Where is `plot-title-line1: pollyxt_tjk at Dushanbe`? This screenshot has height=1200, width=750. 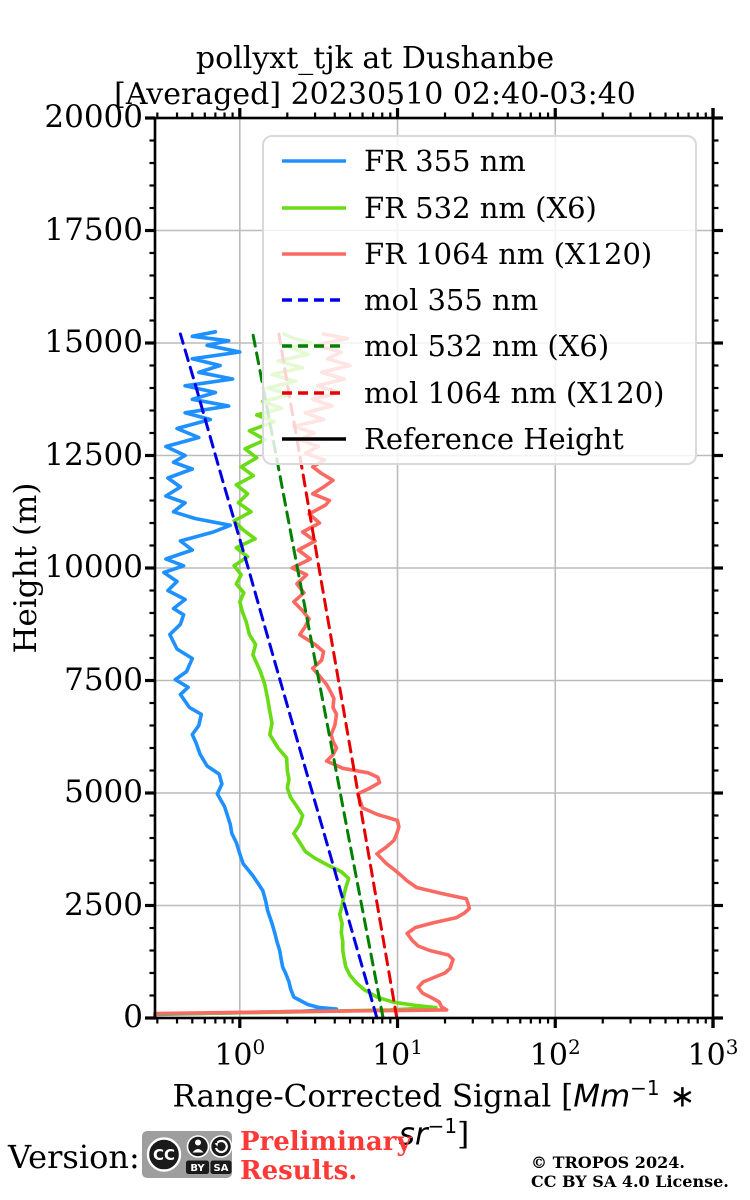 plot-title-line1: pollyxt_tjk at Dushanbe is located at coordinates (375, 58).